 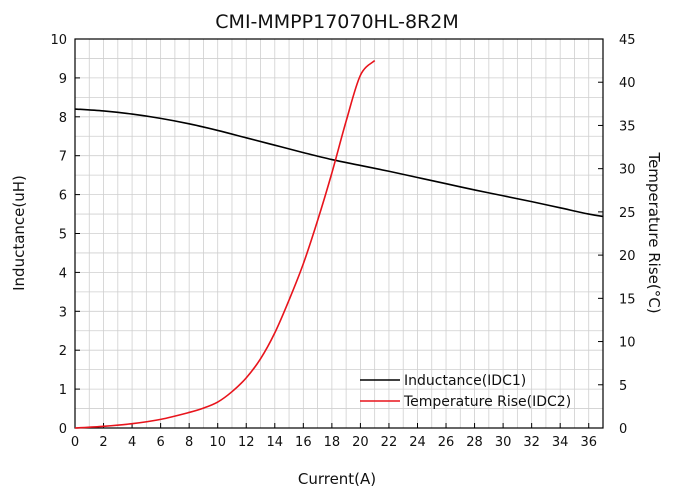 What do you see at coordinates (103, 442) in the screenshot?
I see `x-tick-label: 2` at bounding box center [103, 442].